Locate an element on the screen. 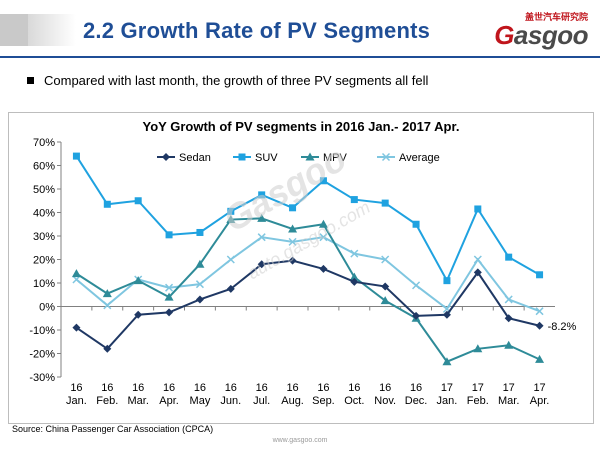 The height and width of the screenshot is (450, 600). x-tick-label-month: Jan. is located at coordinates (447, 401).